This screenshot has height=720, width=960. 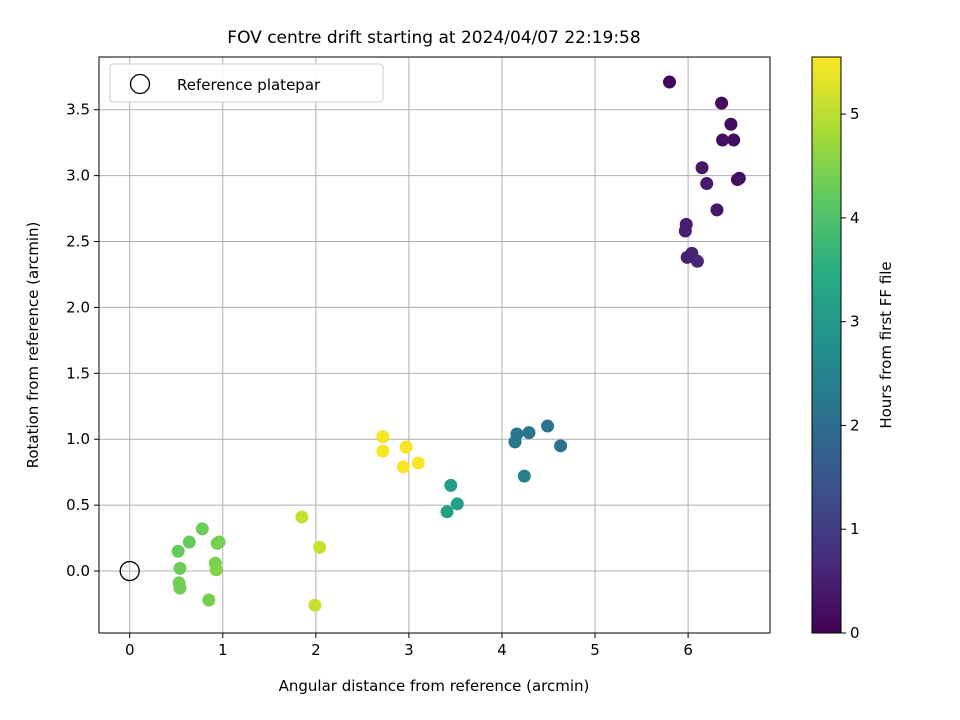 I want to click on colorbar-ticks: 0 1 2 3 4 5, so click(x=850, y=373).